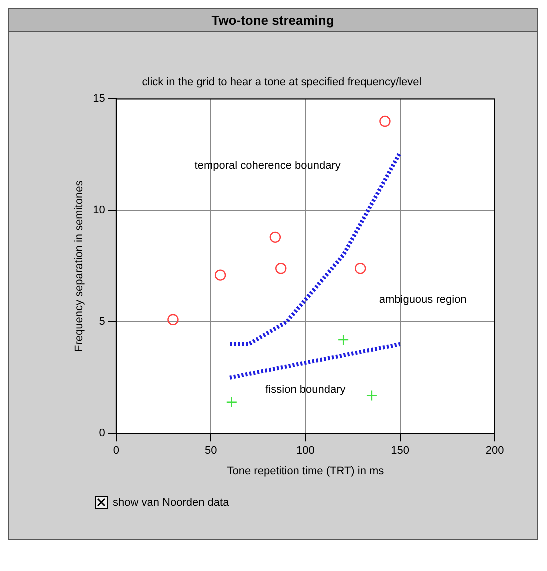 The width and height of the screenshot is (547, 571). Describe the element at coordinates (80, 266) in the screenshot. I see `y-axis-title: Frequency separation in semitones` at that location.